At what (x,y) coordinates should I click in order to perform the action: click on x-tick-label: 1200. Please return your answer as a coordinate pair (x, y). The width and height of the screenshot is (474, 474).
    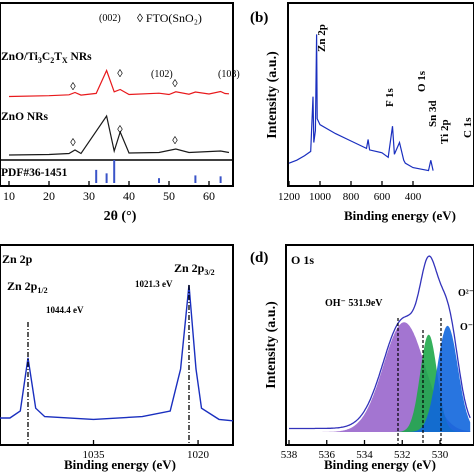
    Looking at the image, I should click on (289, 197).